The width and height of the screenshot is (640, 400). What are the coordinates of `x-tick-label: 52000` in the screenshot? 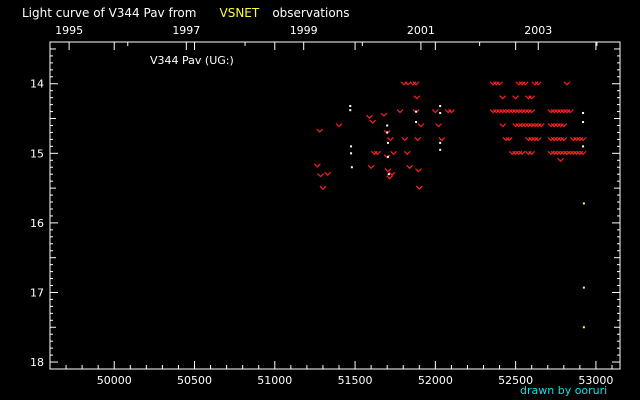 It's located at (435, 380).